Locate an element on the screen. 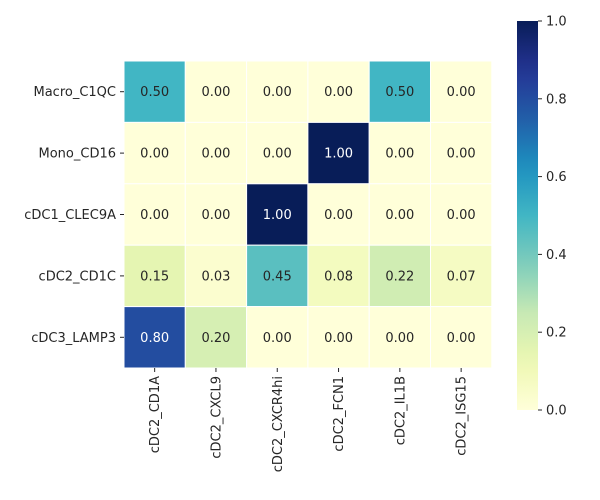  x-tick-label: cDC2_CD1A is located at coordinates (155, 414).